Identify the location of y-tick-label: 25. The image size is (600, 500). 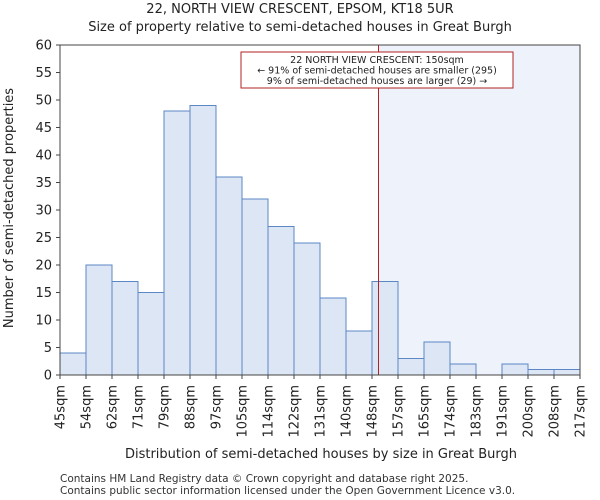
(43, 238).